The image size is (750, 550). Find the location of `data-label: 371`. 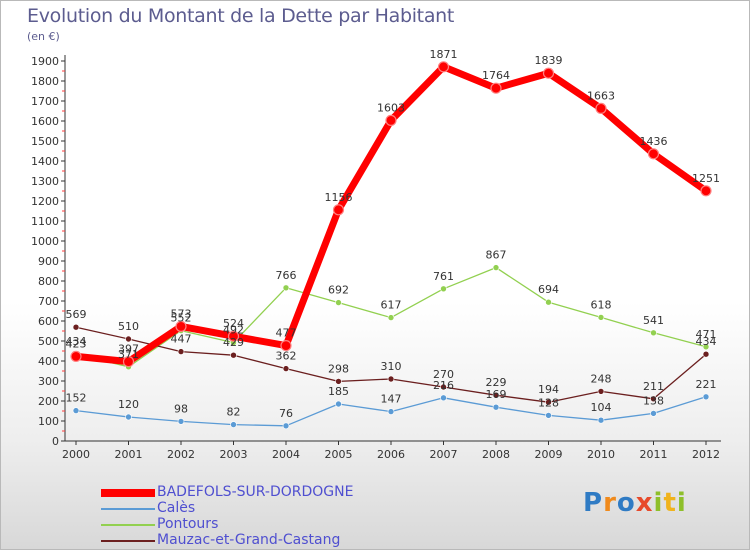

data-label: 371 is located at coordinates (128, 354).